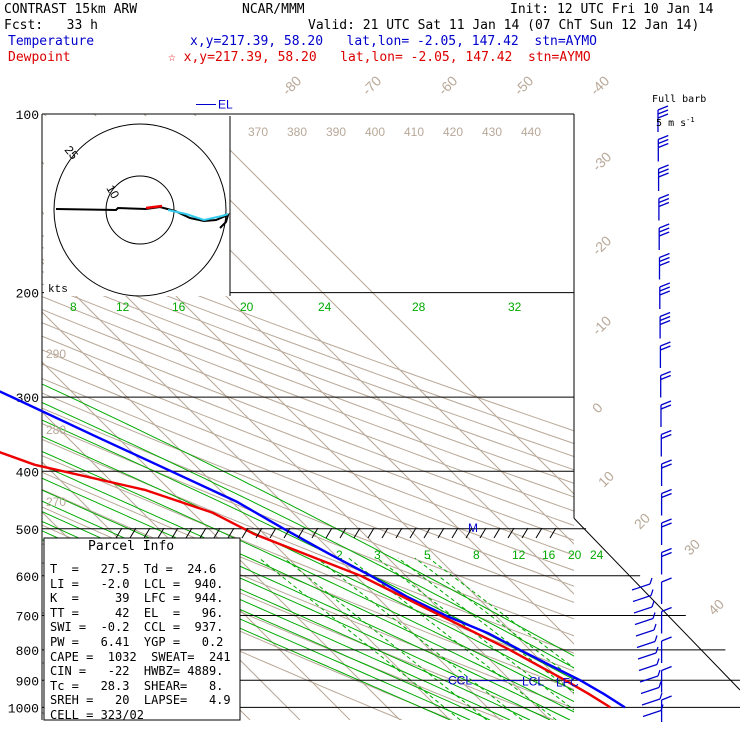 This screenshot has width=740, height=740. I want to click on theta-label: 400, so click(375, 132).